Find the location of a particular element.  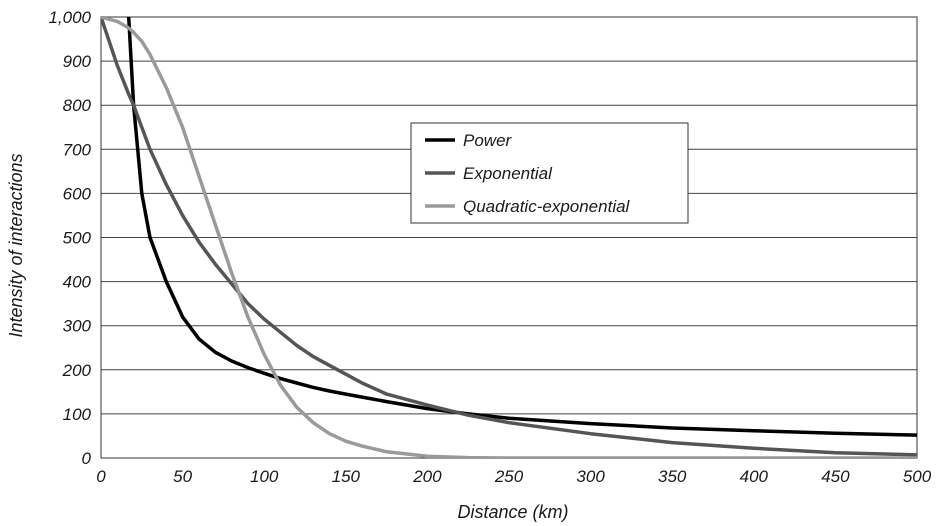

x-tick-label: 350 is located at coordinates (672, 476).